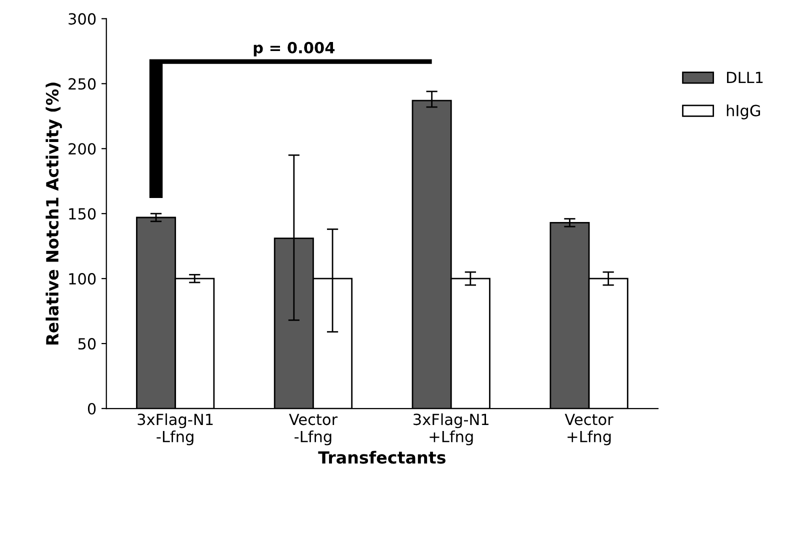 The height and width of the screenshot is (534, 788). I want to click on y-tick-label: 0, so click(92, 408).